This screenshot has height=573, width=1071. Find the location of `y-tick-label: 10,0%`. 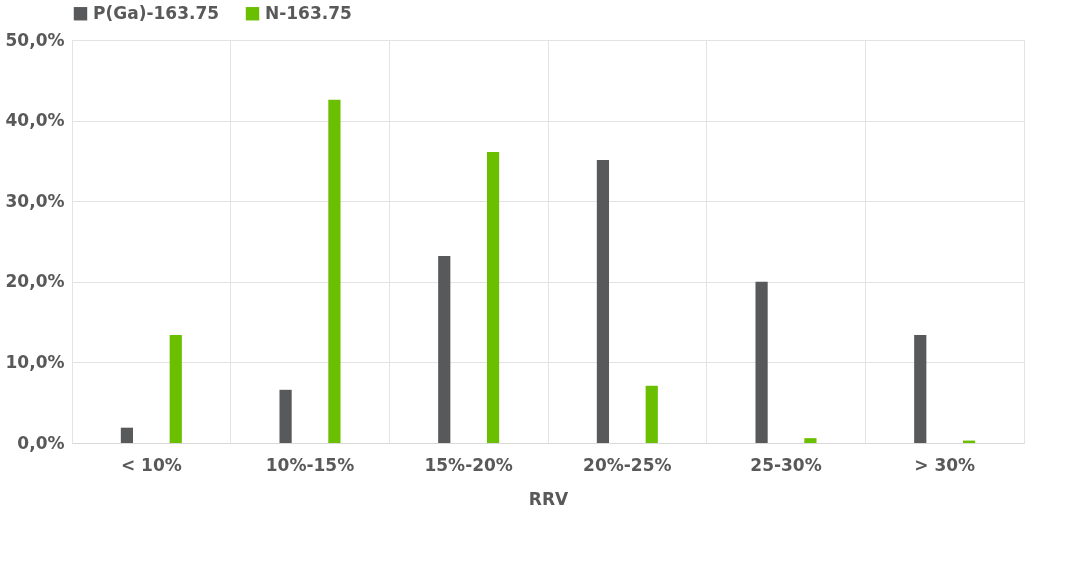

y-tick-label: 10,0% is located at coordinates (35, 361).